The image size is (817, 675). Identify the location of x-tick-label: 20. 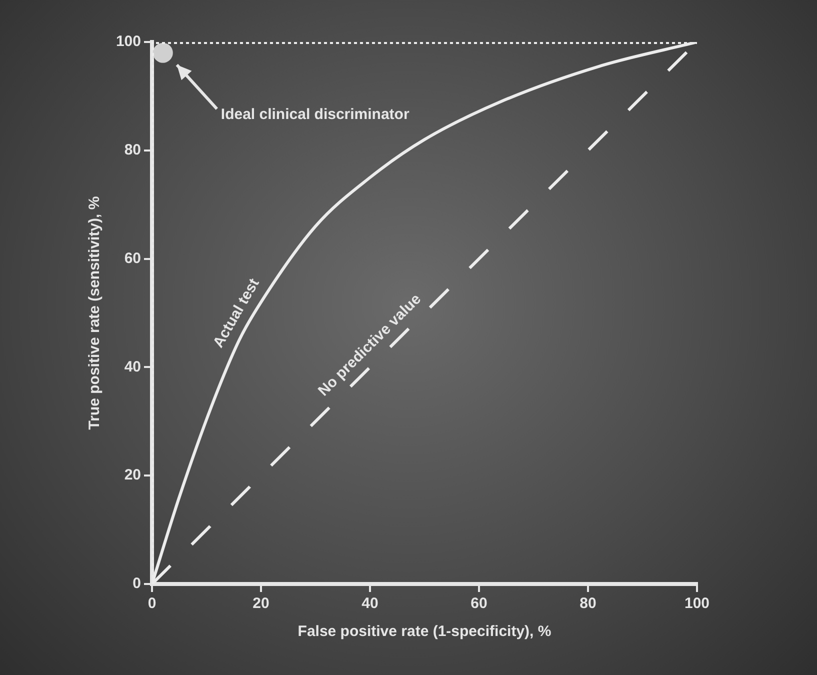
(261, 603).